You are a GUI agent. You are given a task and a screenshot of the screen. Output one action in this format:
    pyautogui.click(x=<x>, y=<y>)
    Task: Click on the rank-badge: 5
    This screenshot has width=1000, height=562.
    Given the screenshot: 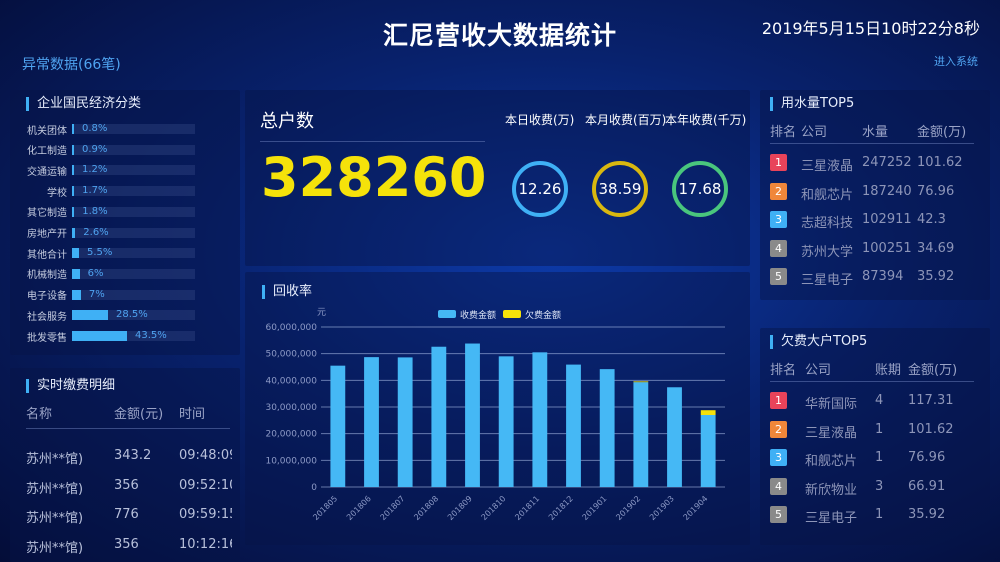 What is the action you would take?
    pyautogui.click(x=778, y=277)
    